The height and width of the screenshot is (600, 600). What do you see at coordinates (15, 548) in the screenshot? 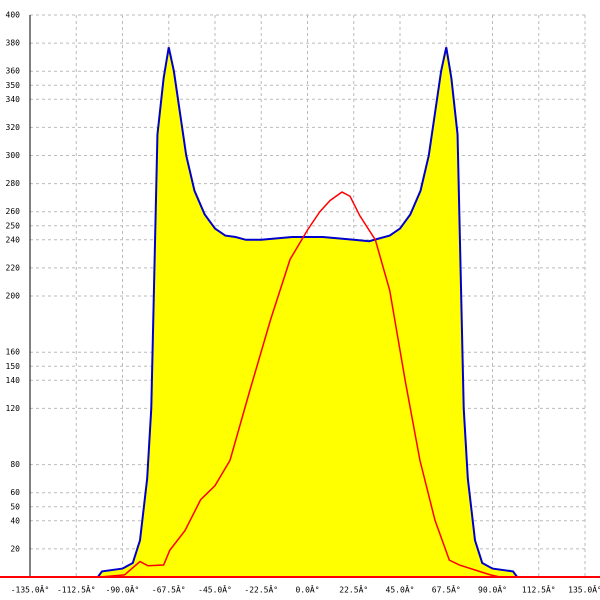
I see `y-tick-label: 20` at bounding box center [15, 548].